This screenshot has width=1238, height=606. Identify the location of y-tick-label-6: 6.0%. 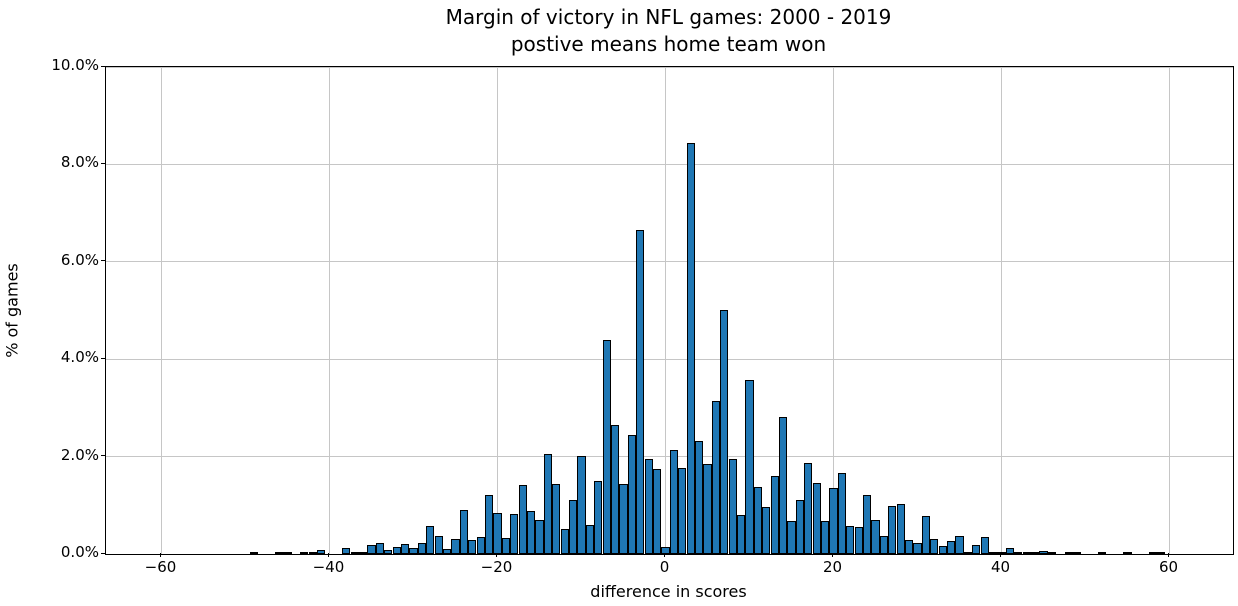
(79, 259).